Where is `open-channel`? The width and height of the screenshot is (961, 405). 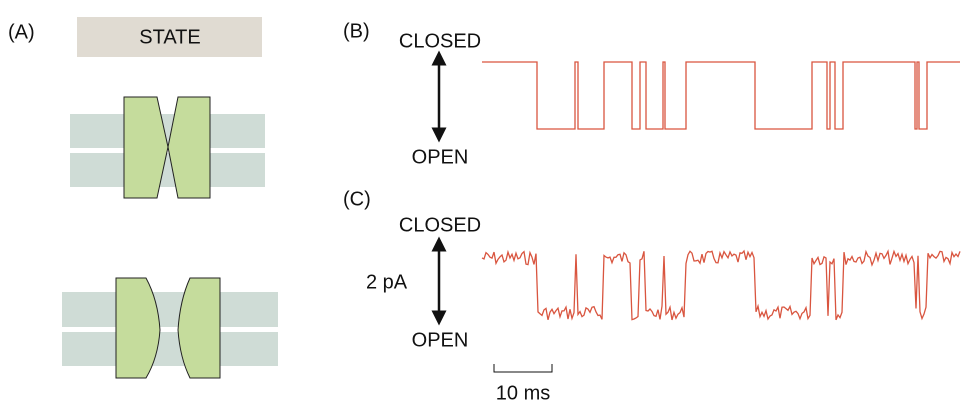 open-channel is located at coordinates (170, 328).